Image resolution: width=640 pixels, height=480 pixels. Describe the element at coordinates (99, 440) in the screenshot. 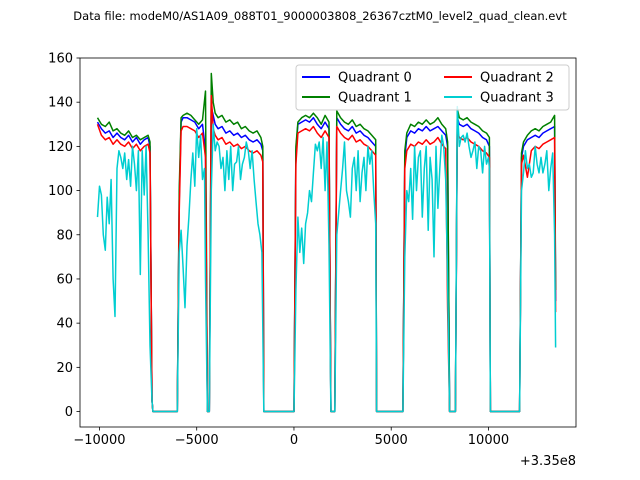

I see `x-tick-label: −10000` at that location.